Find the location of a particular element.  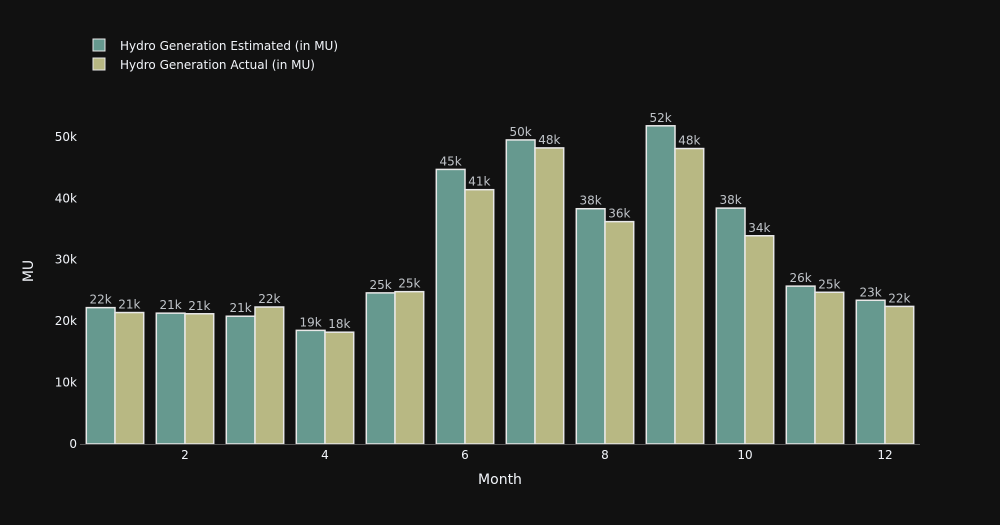

data-label-actual: 36k is located at coordinates (619, 214).